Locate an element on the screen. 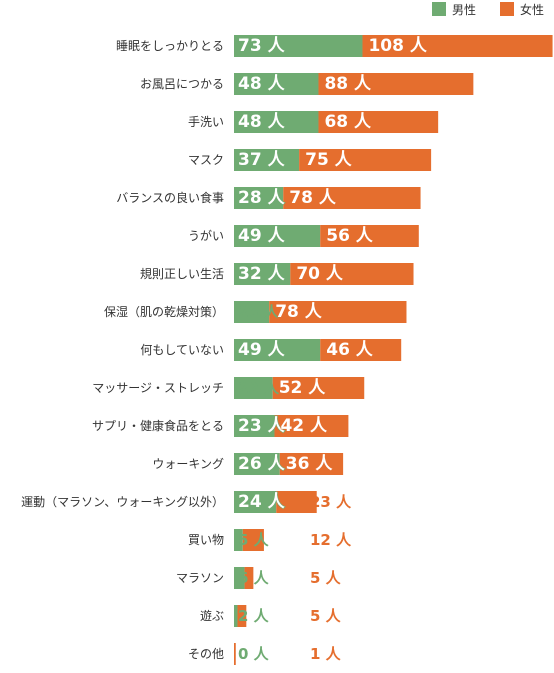 Image resolution: width=554 pixels, height=673 pixels. value-label-male: 26 人 is located at coordinates (262, 464).